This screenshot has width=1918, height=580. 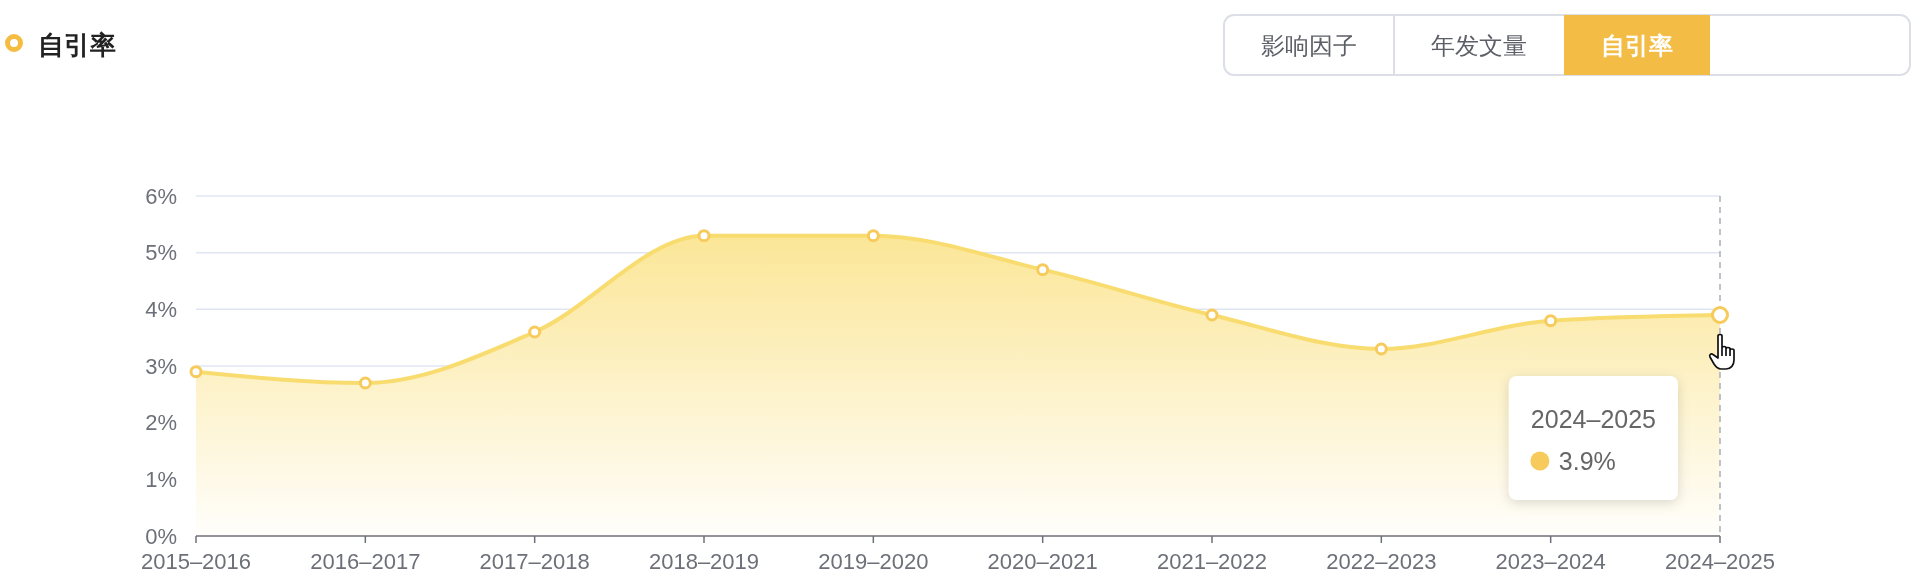 What do you see at coordinates (77, 45) in the screenshot?
I see `chart-title: 自引率` at bounding box center [77, 45].